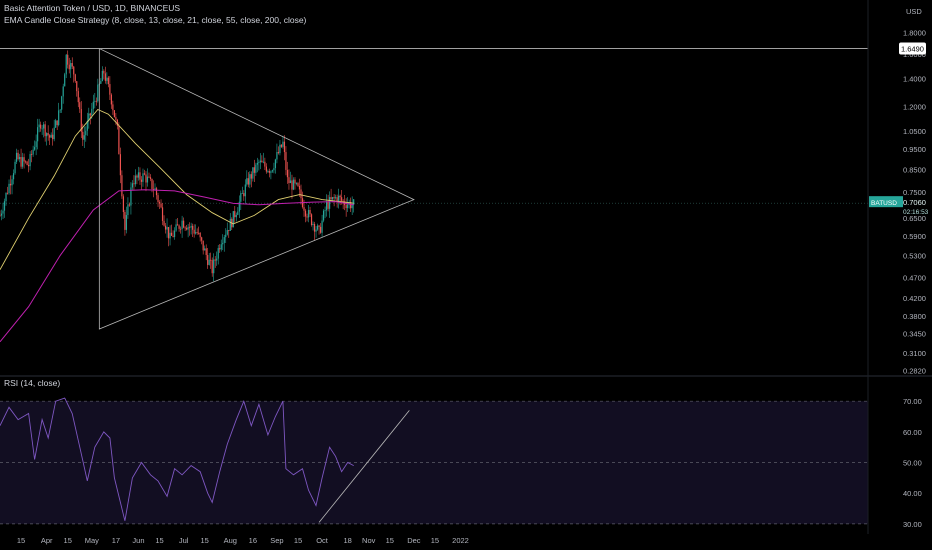 Image resolution: width=932 pixels, height=550 pixels. What do you see at coordinates (184, 540) in the screenshot?
I see `time-tick-label: Jul` at bounding box center [184, 540].